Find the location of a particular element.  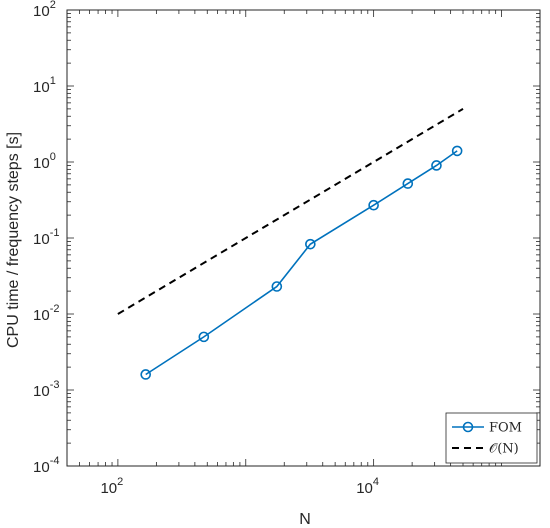

y-tick-label: 10² is located at coordinates (44, 10).